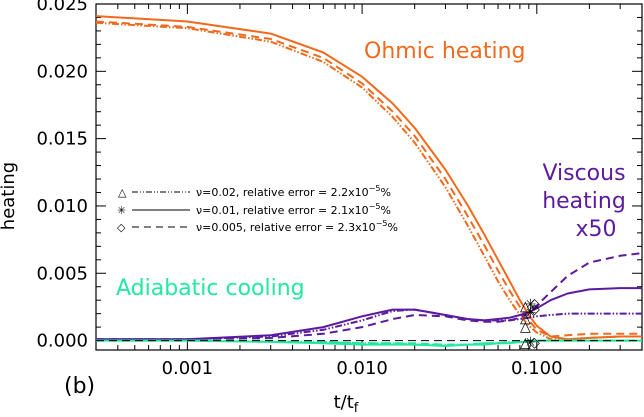  Describe the element at coordinates (445, 51) in the screenshot. I see `annotation-ohmic-heating: Ohmic heating` at that location.